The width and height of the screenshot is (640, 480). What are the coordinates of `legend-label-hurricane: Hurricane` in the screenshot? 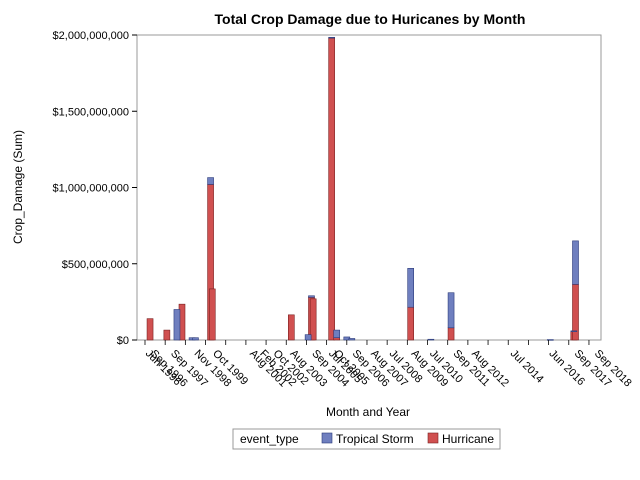 It's located at (468, 439).